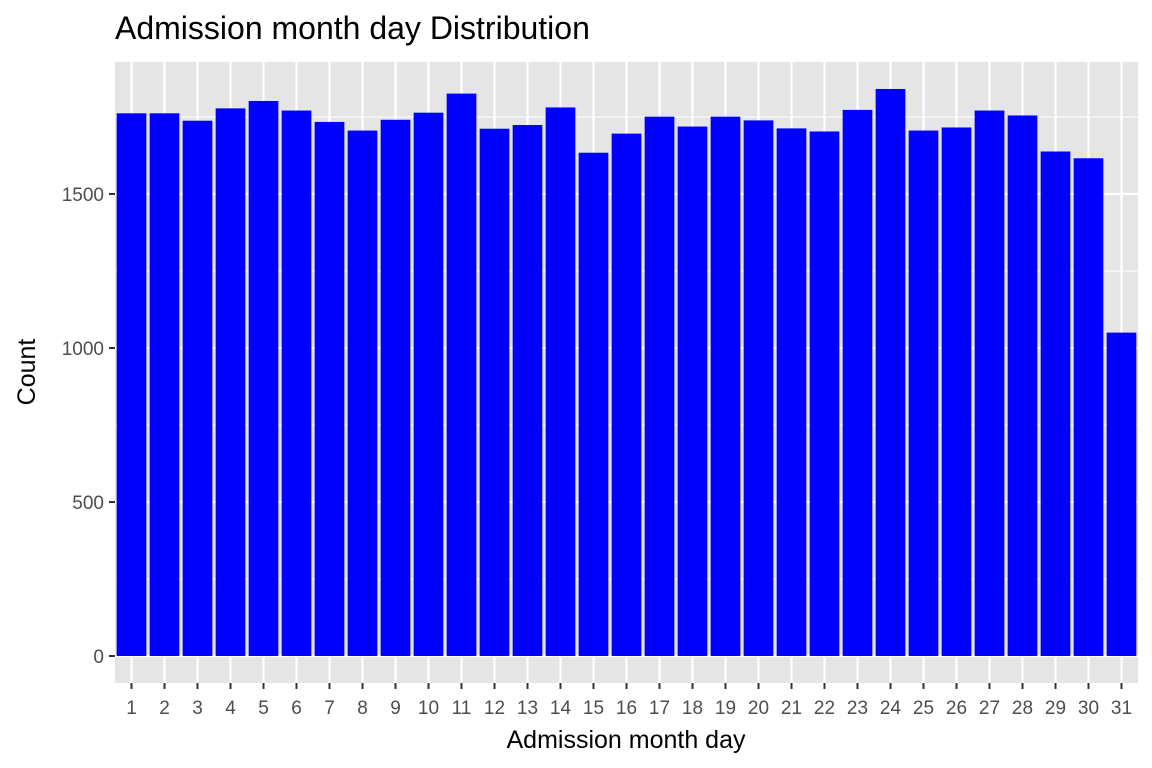 Image resolution: width=1152 pixels, height=768 pixels. What do you see at coordinates (98, 657) in the screenshot?
I see `y-tick-label: 0` at bounding box center [98, 657].